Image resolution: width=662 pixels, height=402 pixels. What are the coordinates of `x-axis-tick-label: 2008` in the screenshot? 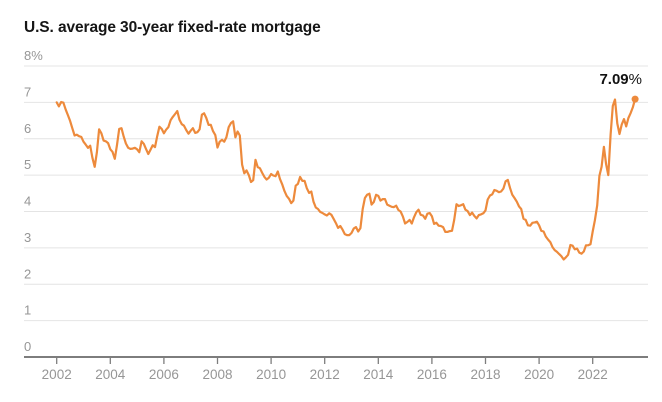 It's located at (217, 374).